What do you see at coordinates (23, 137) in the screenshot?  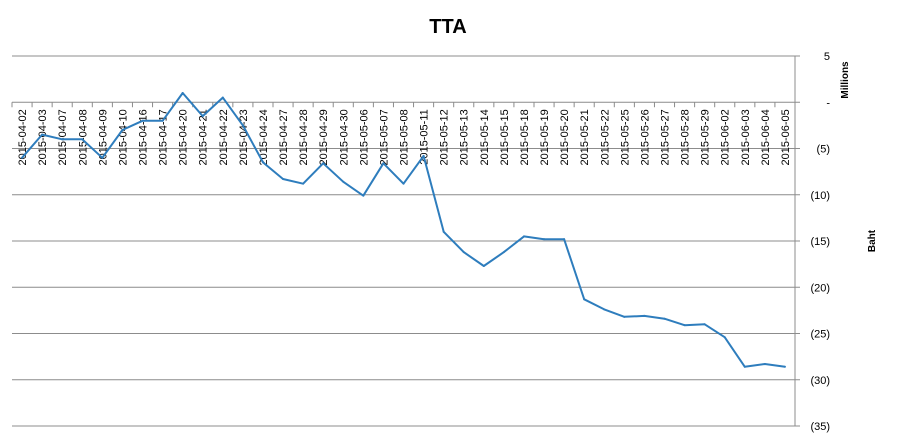 I see `x-tick-label: 2015-04-02` at bounding box center [23, 137].